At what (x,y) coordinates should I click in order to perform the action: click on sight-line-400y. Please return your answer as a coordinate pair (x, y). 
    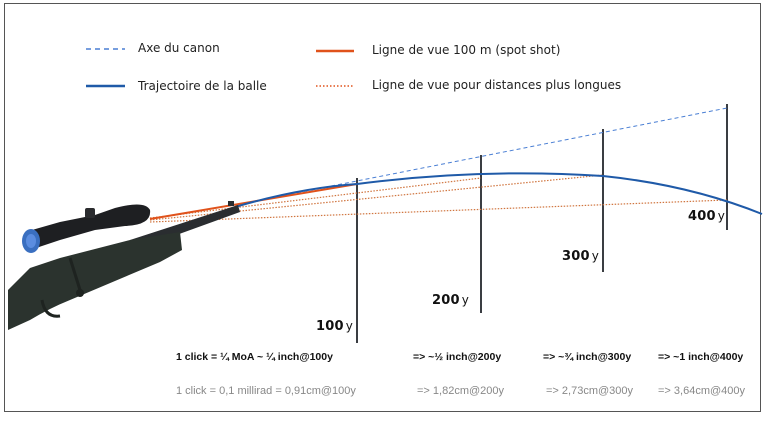
    Looking at the image, I should click on (315, 198).